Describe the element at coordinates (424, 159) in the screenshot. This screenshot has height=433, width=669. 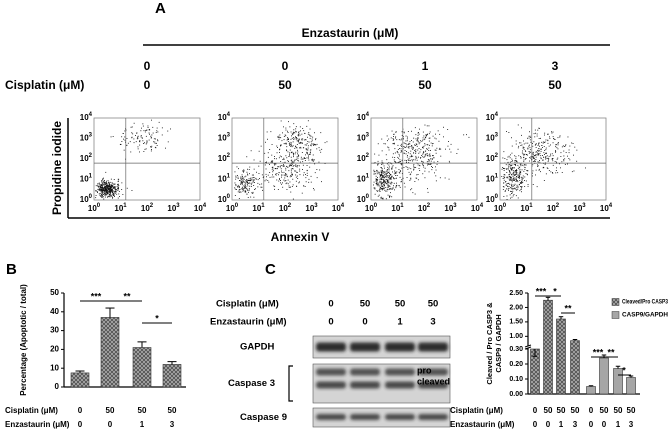
I see `plot-frame` at that location.